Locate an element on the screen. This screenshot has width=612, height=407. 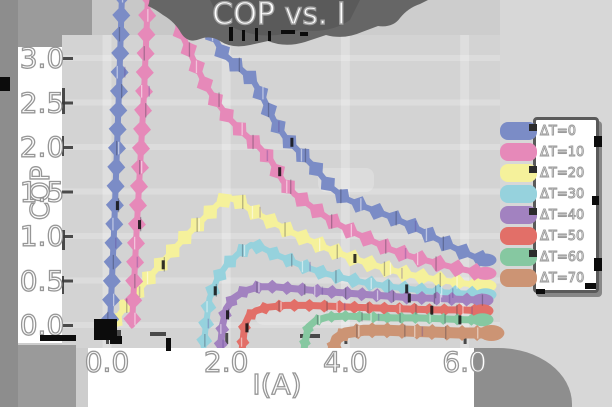
y-tick-label-panel is located at coordinates (40, 195).